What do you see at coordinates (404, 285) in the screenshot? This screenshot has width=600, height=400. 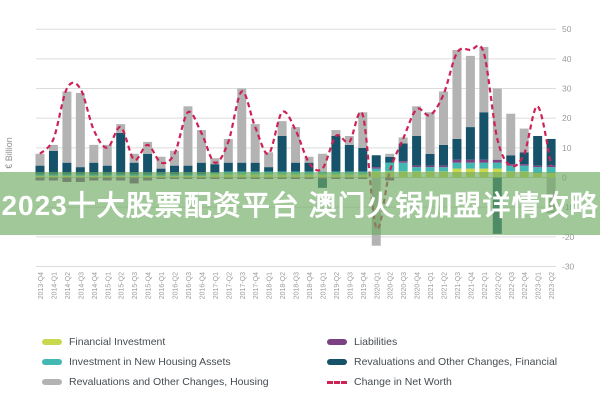 I see `x-tick-label: 2020-Q3` at bounding box center [404, 285].